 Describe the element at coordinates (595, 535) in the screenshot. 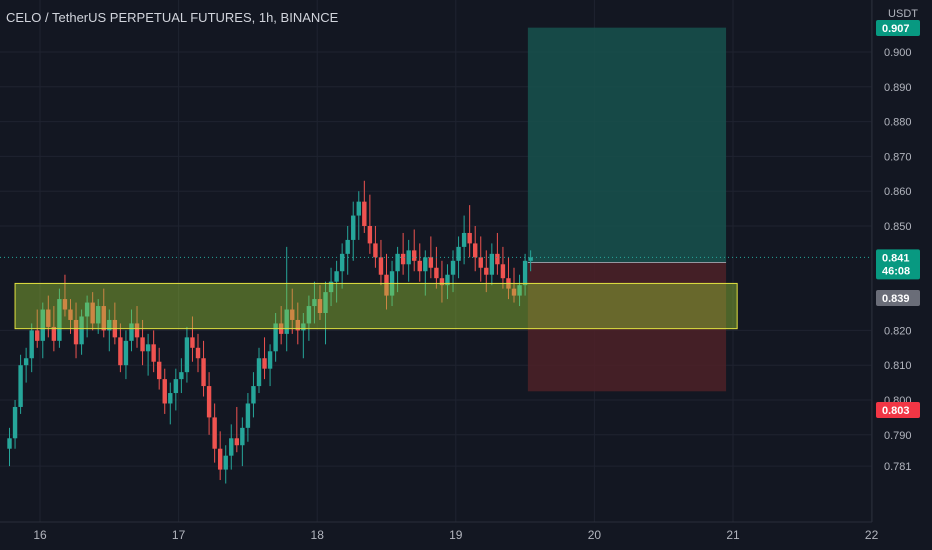

I see `x-tick-label: 20` at that location.